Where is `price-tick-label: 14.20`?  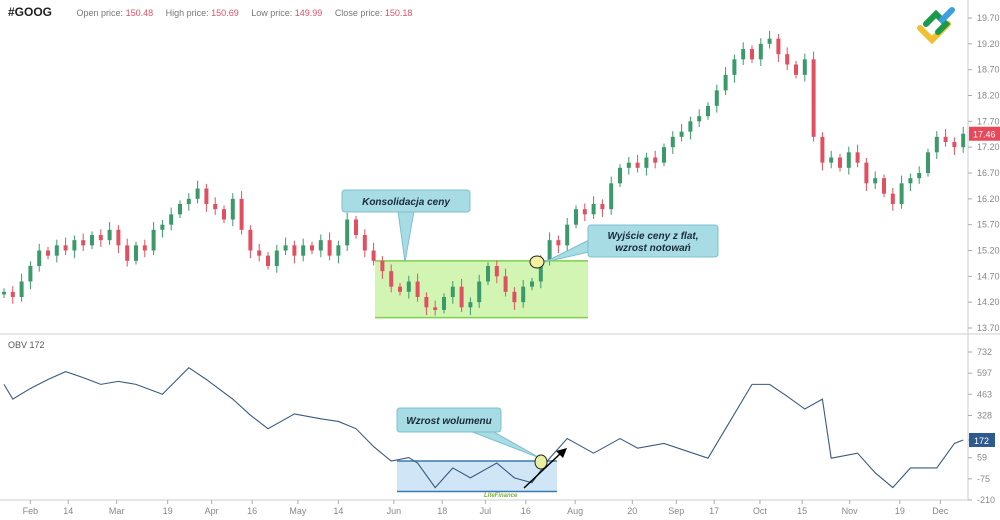
price-tick-label: 14.20 is located at coordinates (988, 302).